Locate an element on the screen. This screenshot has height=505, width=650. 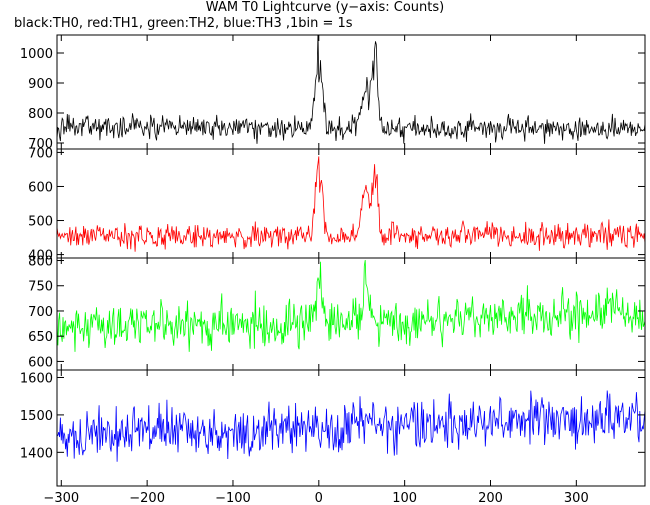
x-tick-label: 300 is located at coordinates (576, 498).